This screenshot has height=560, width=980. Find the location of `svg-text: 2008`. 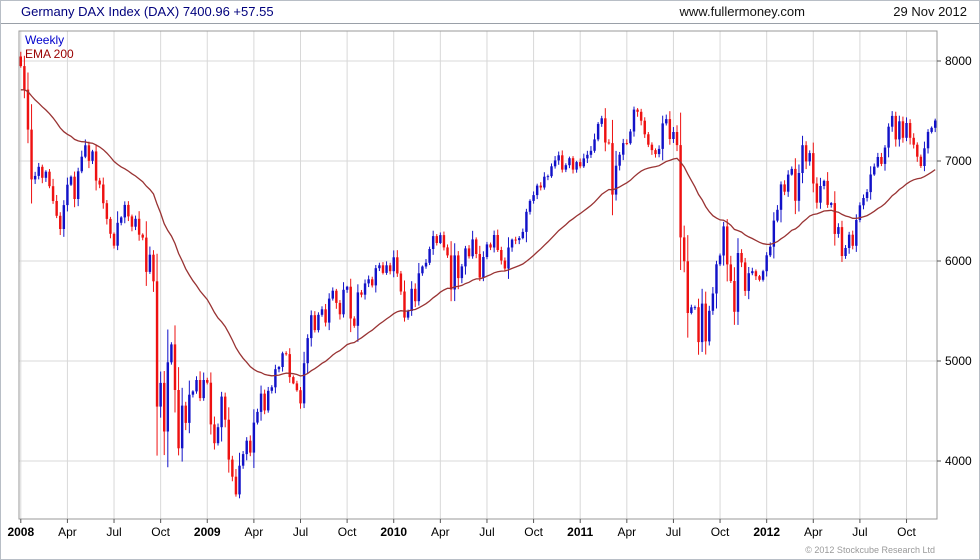

svg-text: 2008 is located at coordinates (20, 532).